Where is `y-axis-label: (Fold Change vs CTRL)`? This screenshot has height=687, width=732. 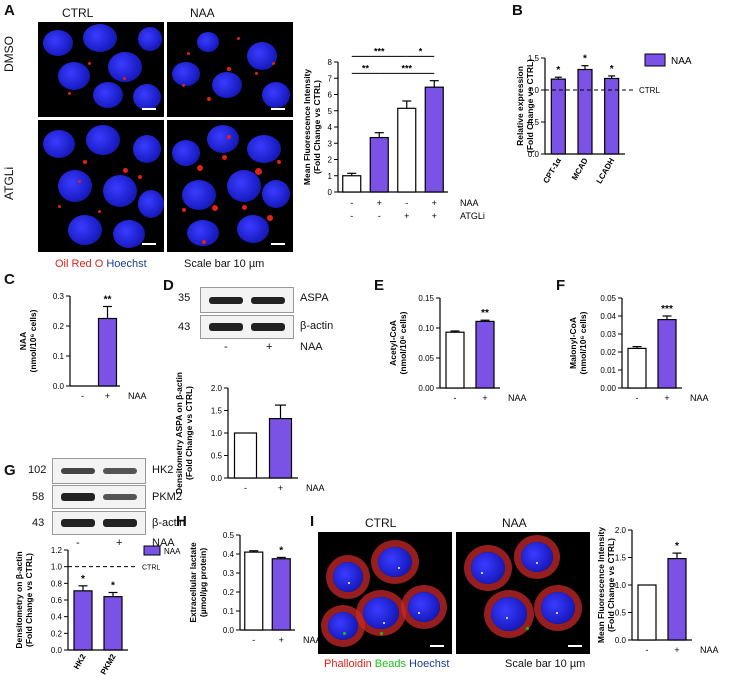
y-axis-label: (Fold Change vs CTRL) is located at coordinates (317, 127).